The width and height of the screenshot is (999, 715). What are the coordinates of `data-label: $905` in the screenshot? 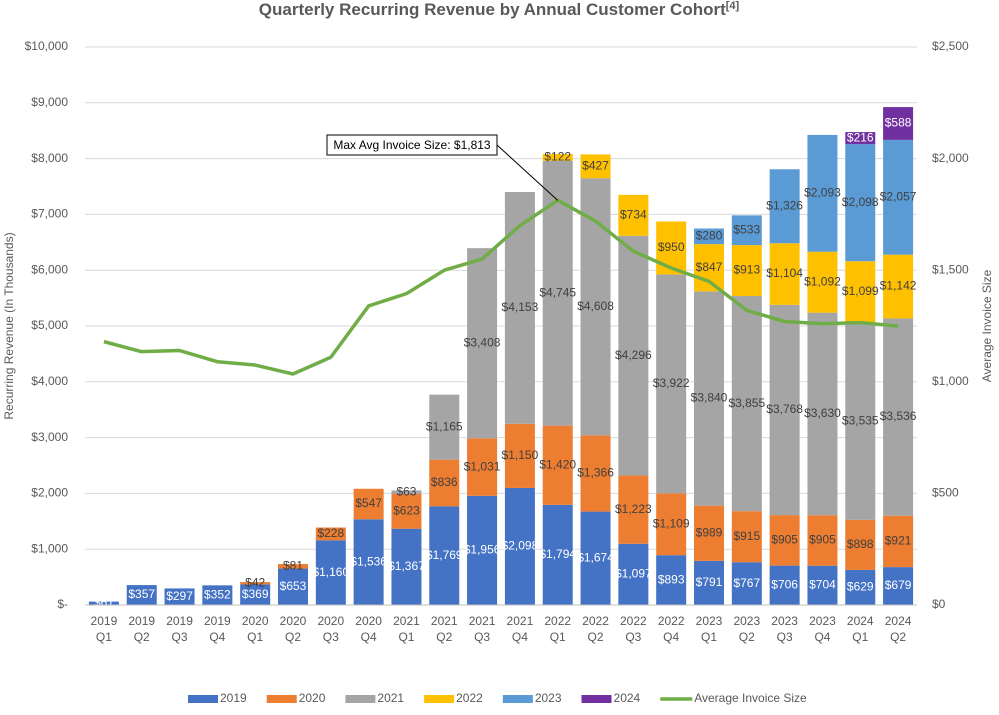 It's located at (784, 540).